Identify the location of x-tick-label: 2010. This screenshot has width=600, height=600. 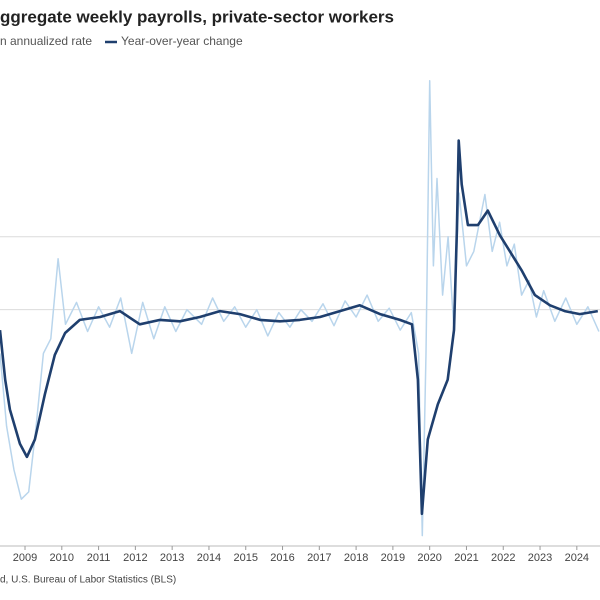
(62, 558).